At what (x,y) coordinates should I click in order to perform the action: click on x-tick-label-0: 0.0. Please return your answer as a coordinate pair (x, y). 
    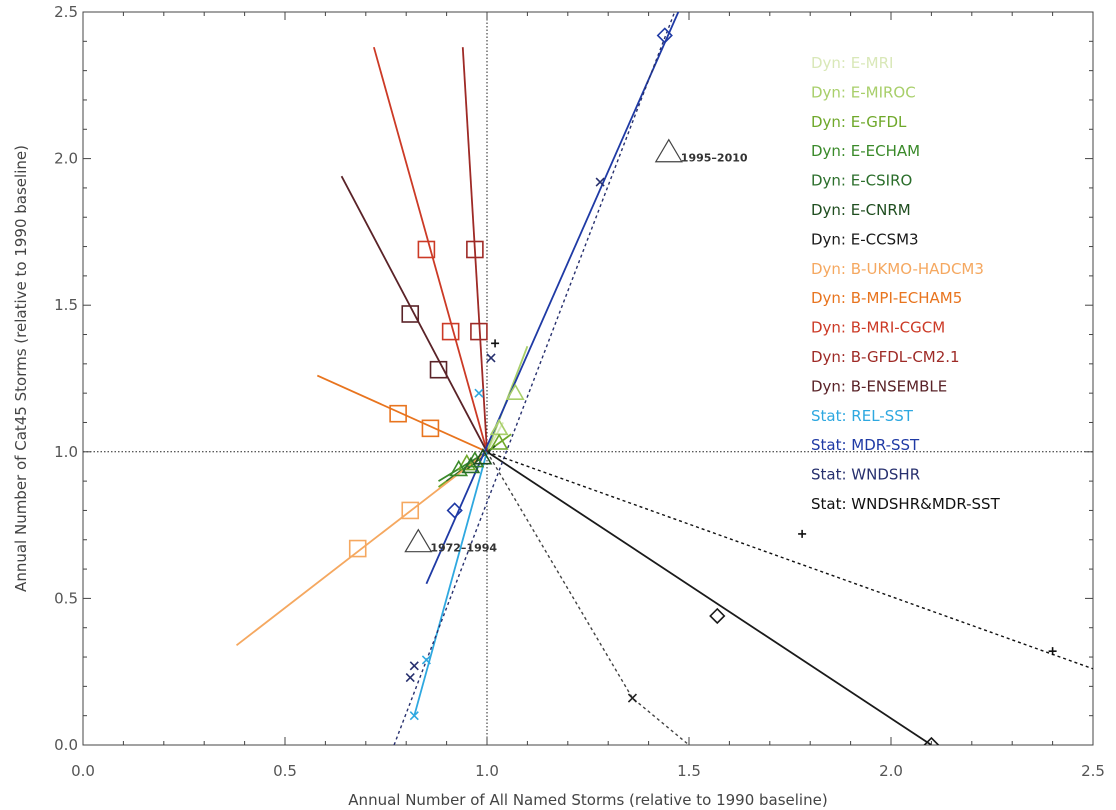
    Looking at the image, I should click on (83, 771).